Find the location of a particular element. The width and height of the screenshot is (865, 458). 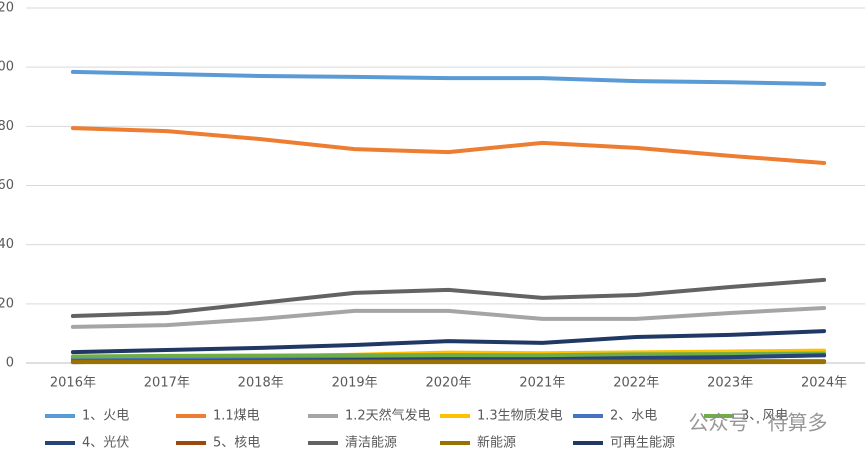

y-tick-label: 80 is located at coordinates (7, 126).